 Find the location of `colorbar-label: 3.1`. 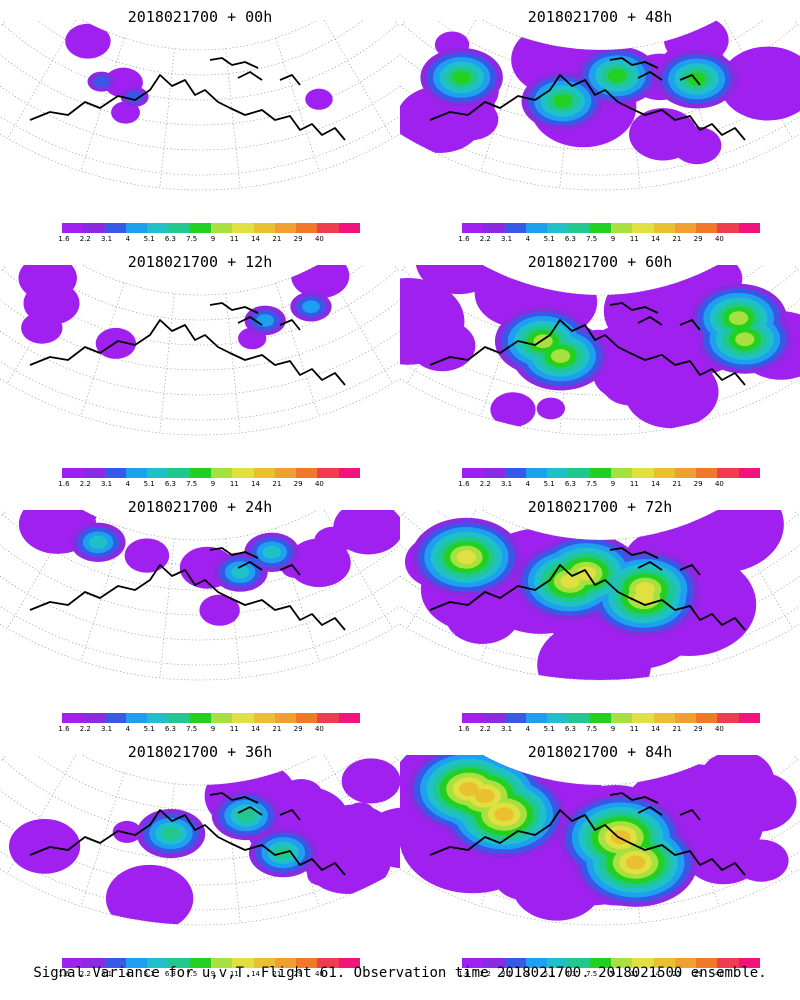

colorbar-label: 3.1 is located at coordinates (106, 729).